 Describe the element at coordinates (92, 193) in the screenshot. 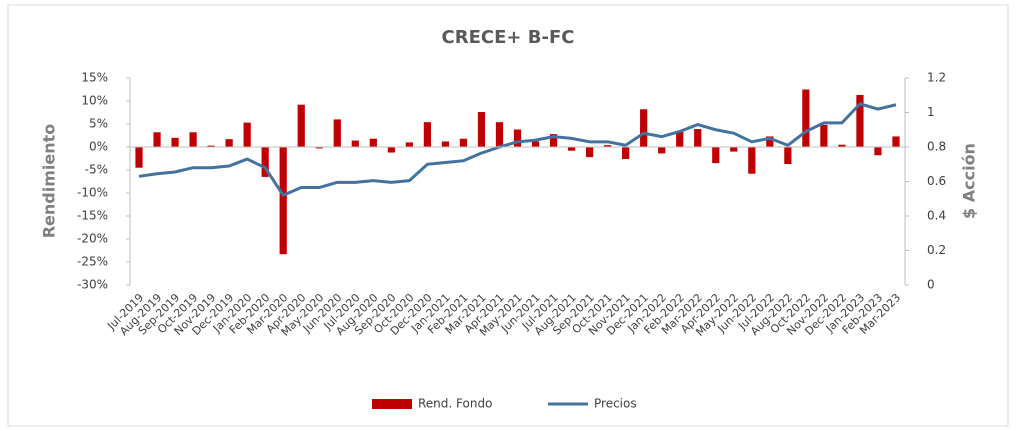

I see `y-tick-label: -10%` at that location.